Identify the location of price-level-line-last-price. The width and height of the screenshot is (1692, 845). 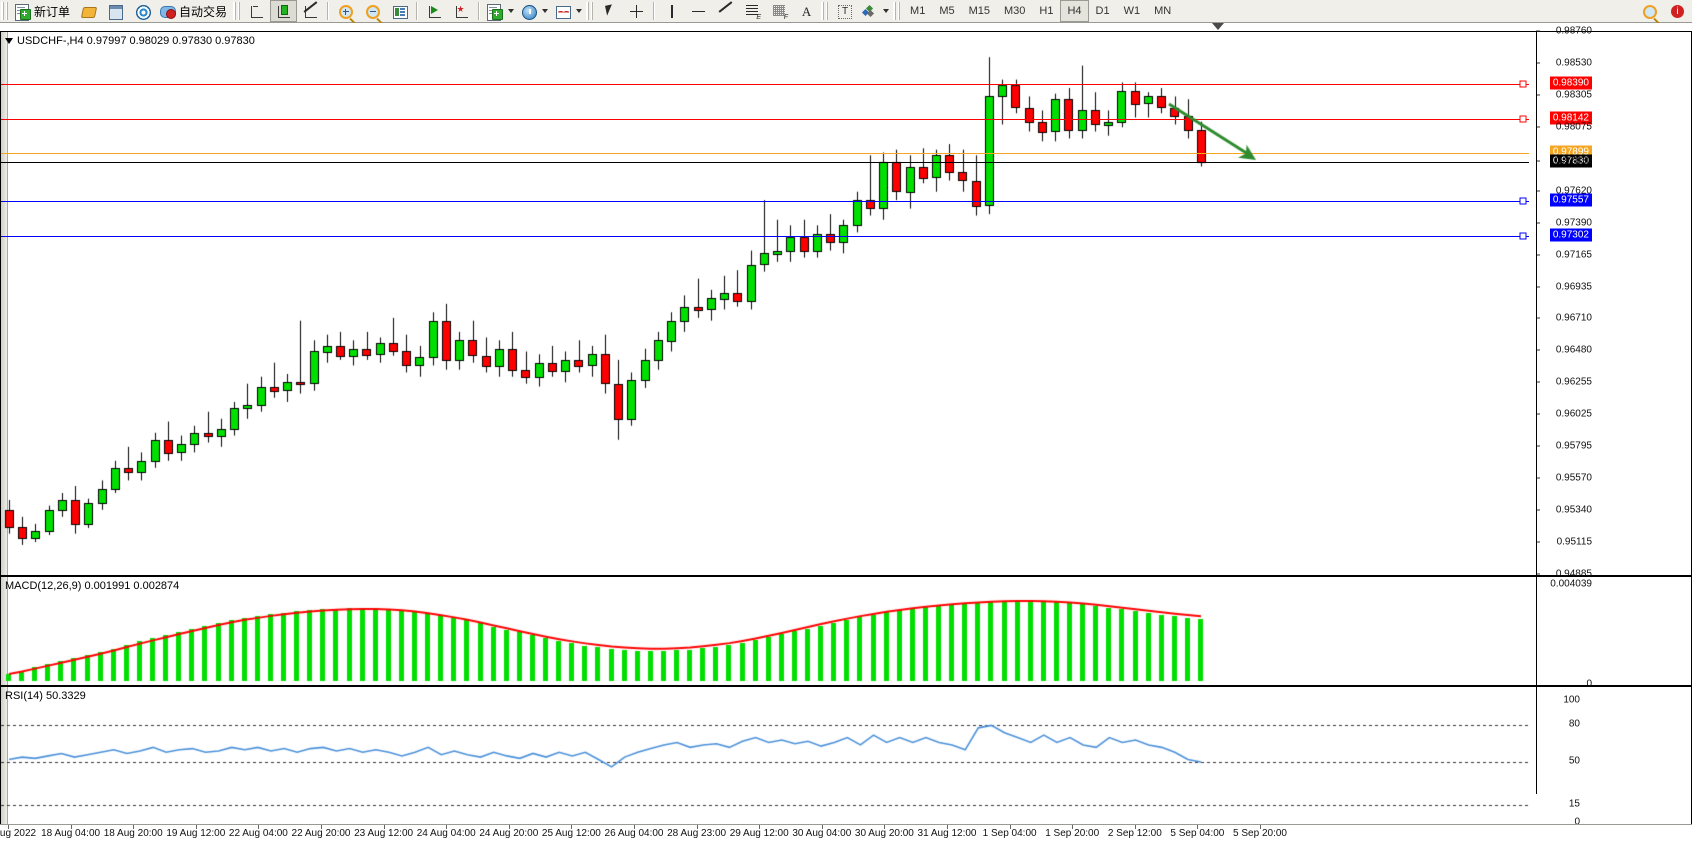
(765, 163).